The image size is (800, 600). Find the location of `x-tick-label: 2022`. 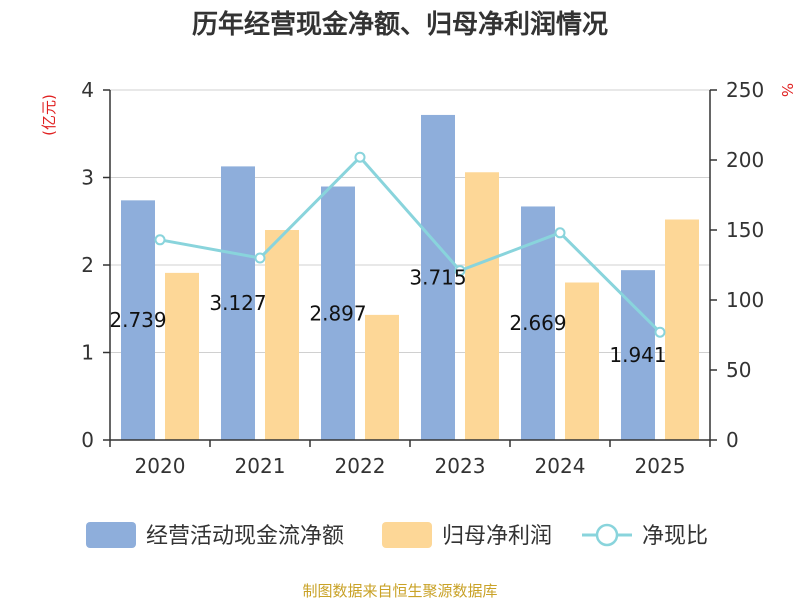

x-tick-label: 2022 is located at coordinates (360, 466).